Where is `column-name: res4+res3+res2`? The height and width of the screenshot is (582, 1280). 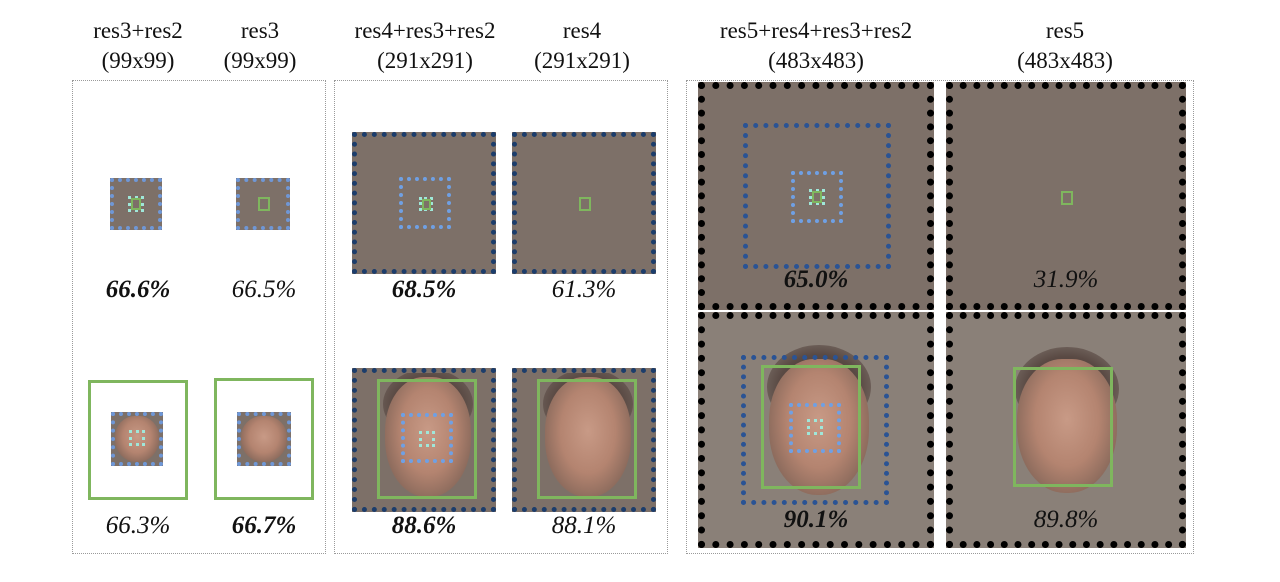
column-name: res4+res3+res2 is located at coordinates (425, 30).